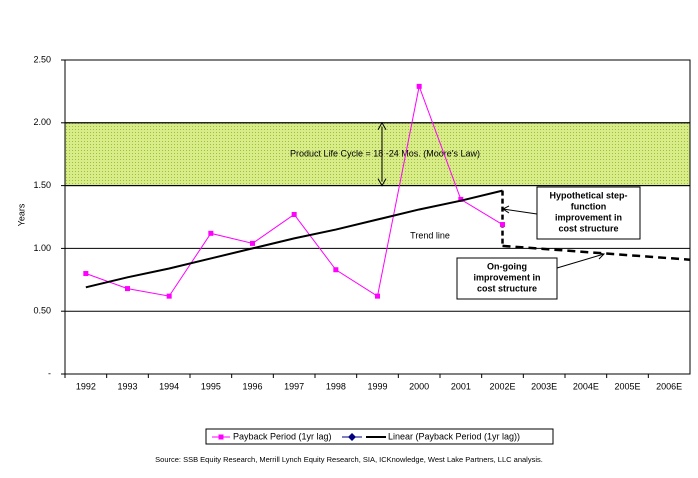  I want to click on y-tick-label: -, so click(49, 373).